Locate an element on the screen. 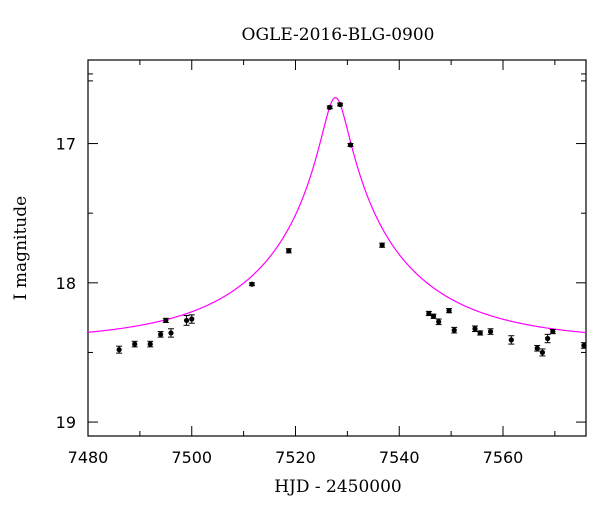 The image size is (600, 512). x-axis-label: HJD - 2450000 is located at coordinates (338, 487).